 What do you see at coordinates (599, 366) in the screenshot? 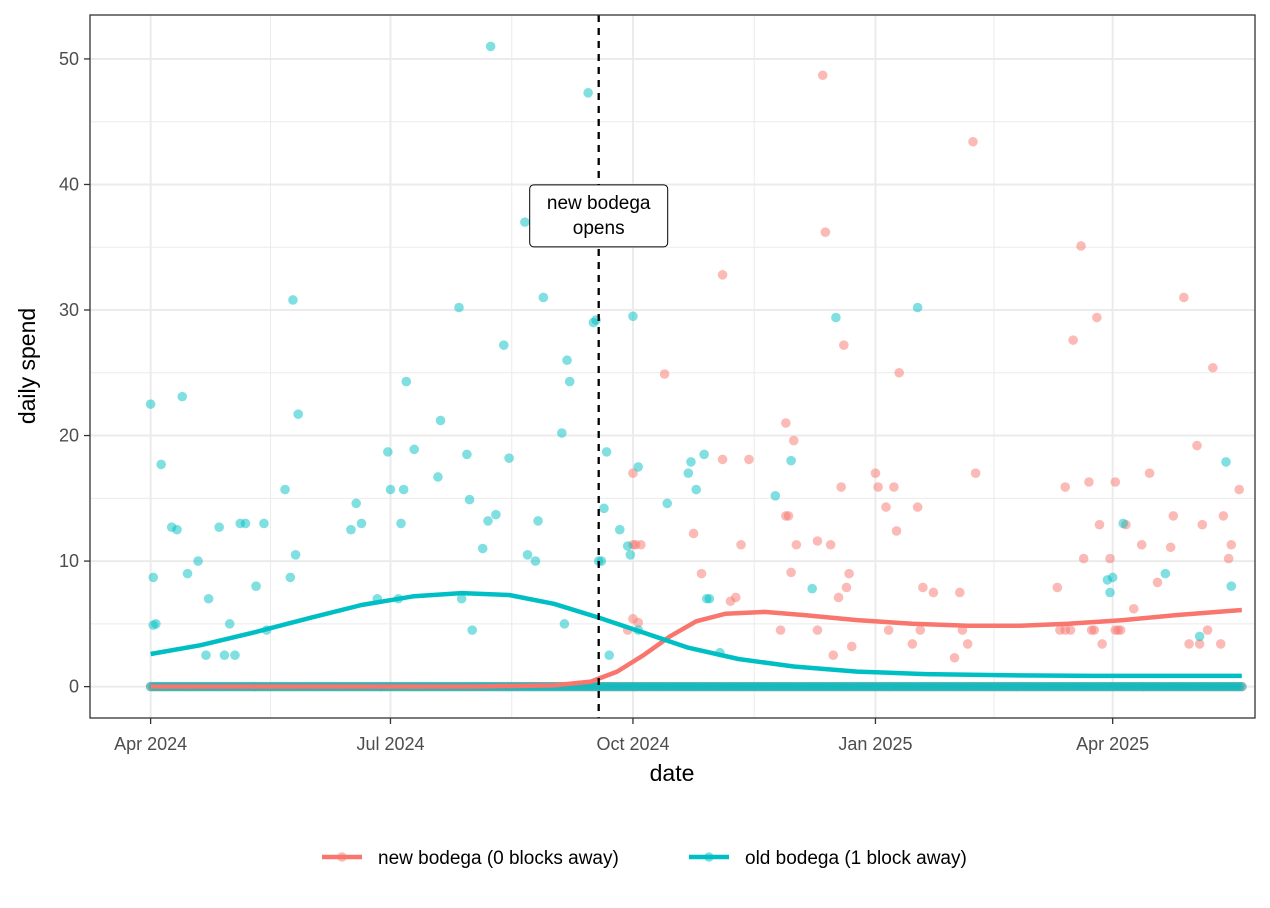
I see `annotation-layer: new bodega opens` at bounding box center [599, 366].